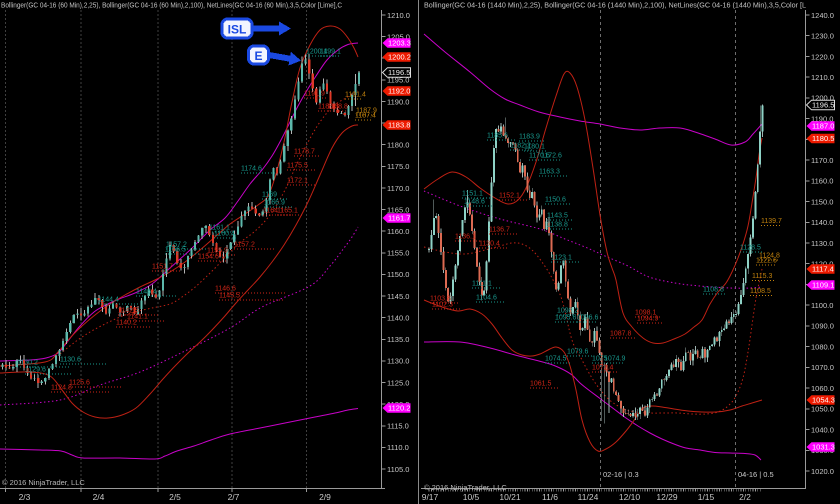 Image resolution: width=840 pixels, height=504 pixels. I want to click on svg-text: 1191.4, so click(355, 95).